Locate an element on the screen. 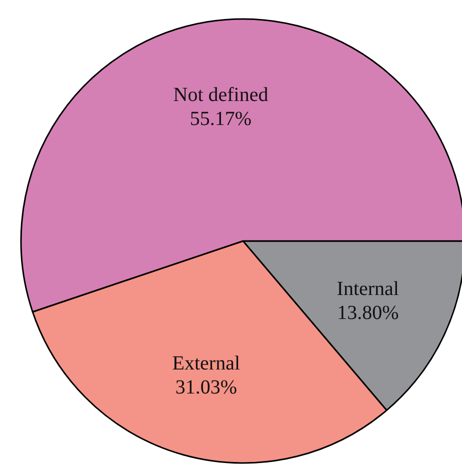 The height and width of the screenshot is (465, 462). slice-label: Not defined is located at coordinates (220, 95).